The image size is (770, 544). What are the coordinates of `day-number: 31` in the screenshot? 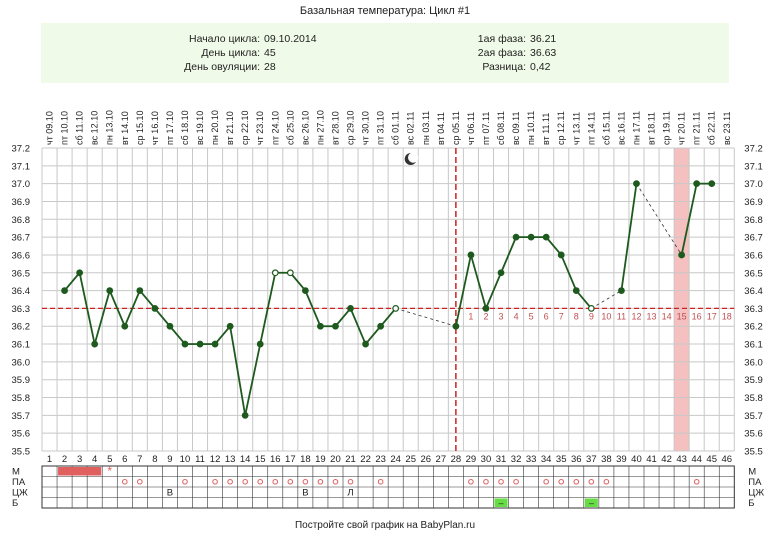 It's located at (501, 459).